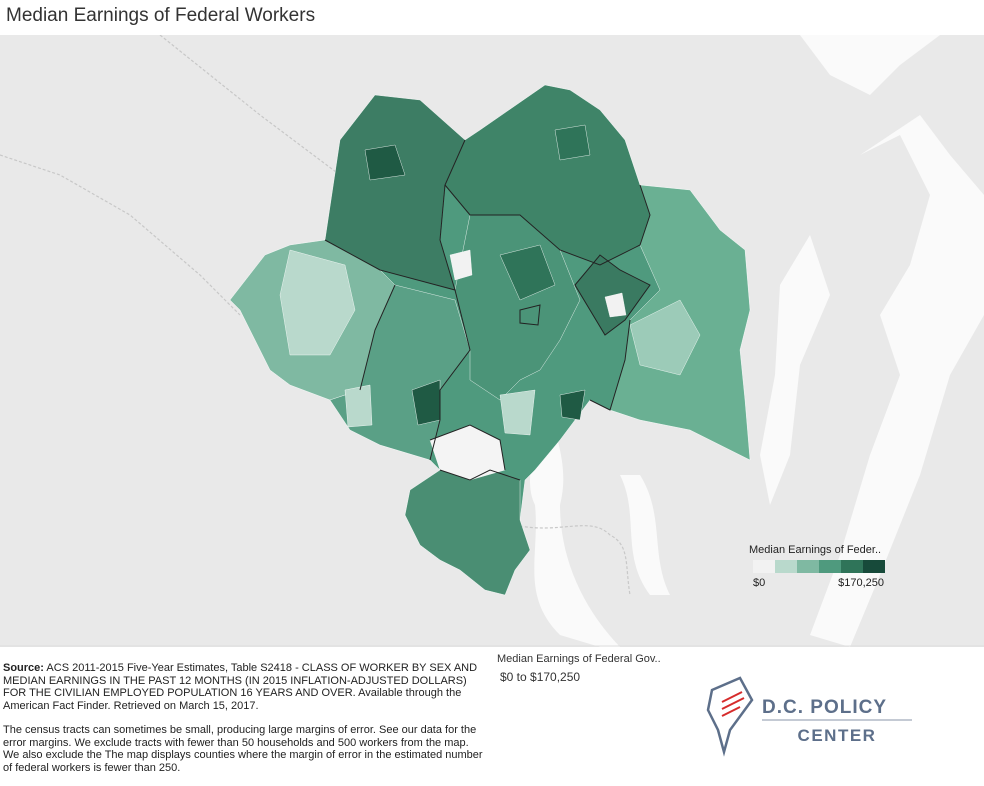  I want to click on legend-title: Median Earnings of Feder.., so click(815, 550).